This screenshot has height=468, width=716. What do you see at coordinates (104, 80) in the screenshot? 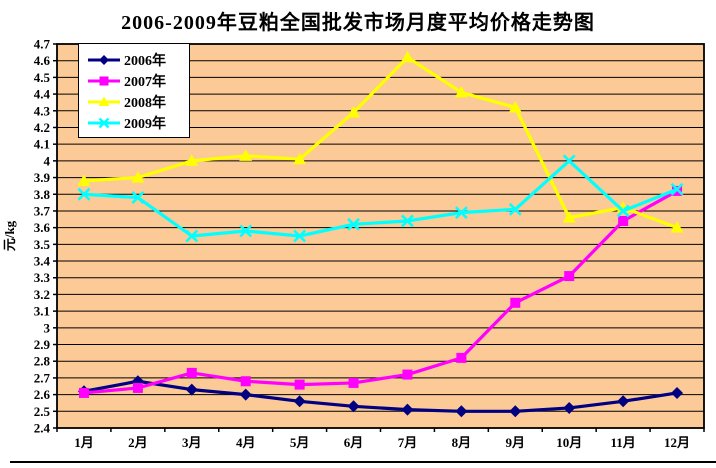
I see `legend-swatch-square-icon` at bounding box center [104, 80].